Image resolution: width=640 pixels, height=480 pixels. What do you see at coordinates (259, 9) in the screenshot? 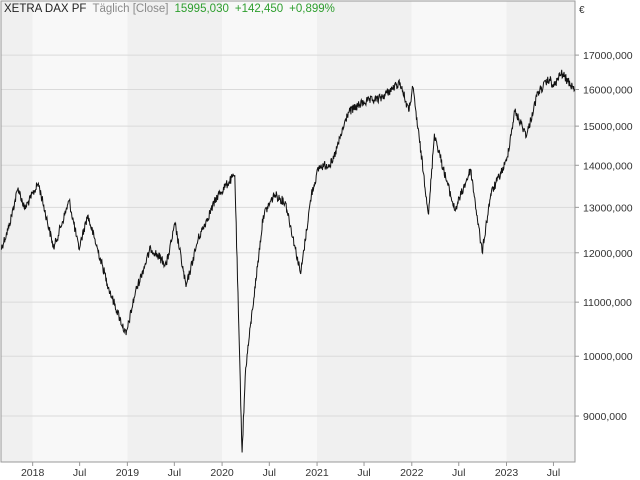
I see `price-change: +142,450` at bounding box center [259, 9].